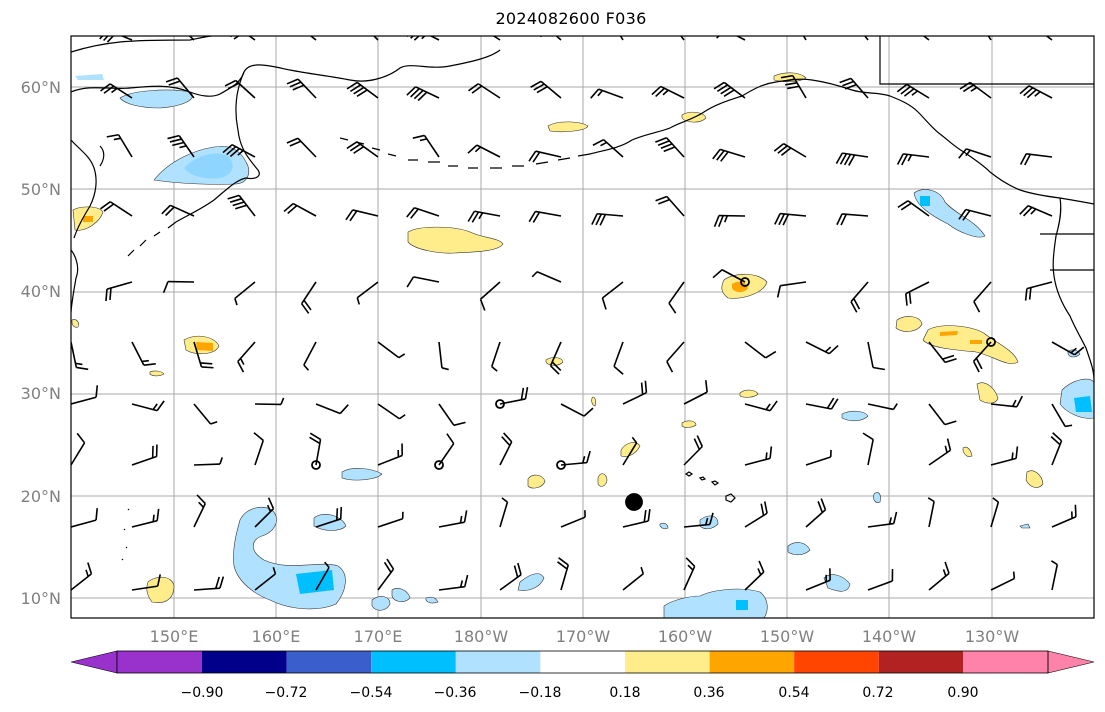 This screenshot has width=1105, height=712. What do you see at coordinates (174, 636) in the screenshot?
I see `lon-label: 150°E` at bounding box center [174, 636].